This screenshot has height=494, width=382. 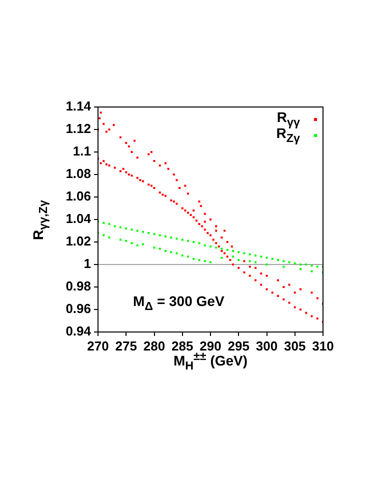 What do you see at coordinates (126, 346) in the screenshot?
I see `x-tick-label: 275` at bounding box center [126, 346].